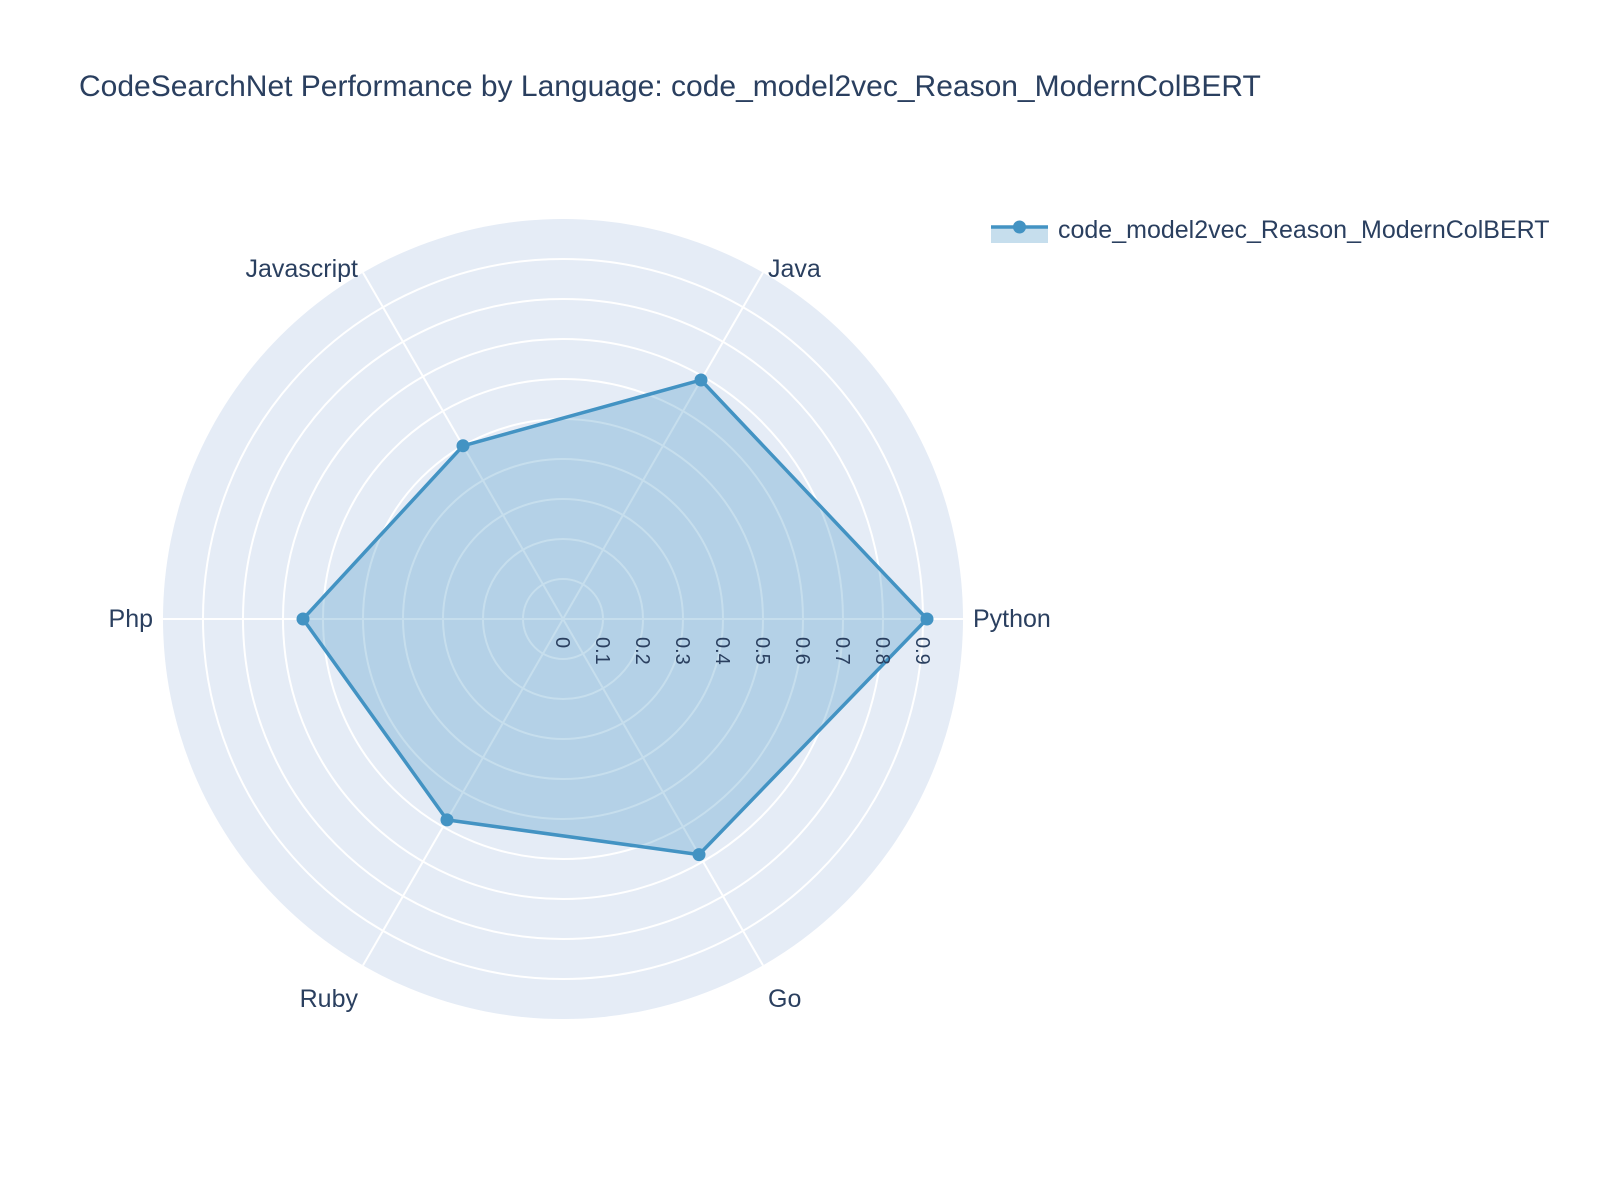 Image resolution: width=1600 pixels, height=1200 pixels. I want to click on axis-label-python: Python, so click(1012, 619).